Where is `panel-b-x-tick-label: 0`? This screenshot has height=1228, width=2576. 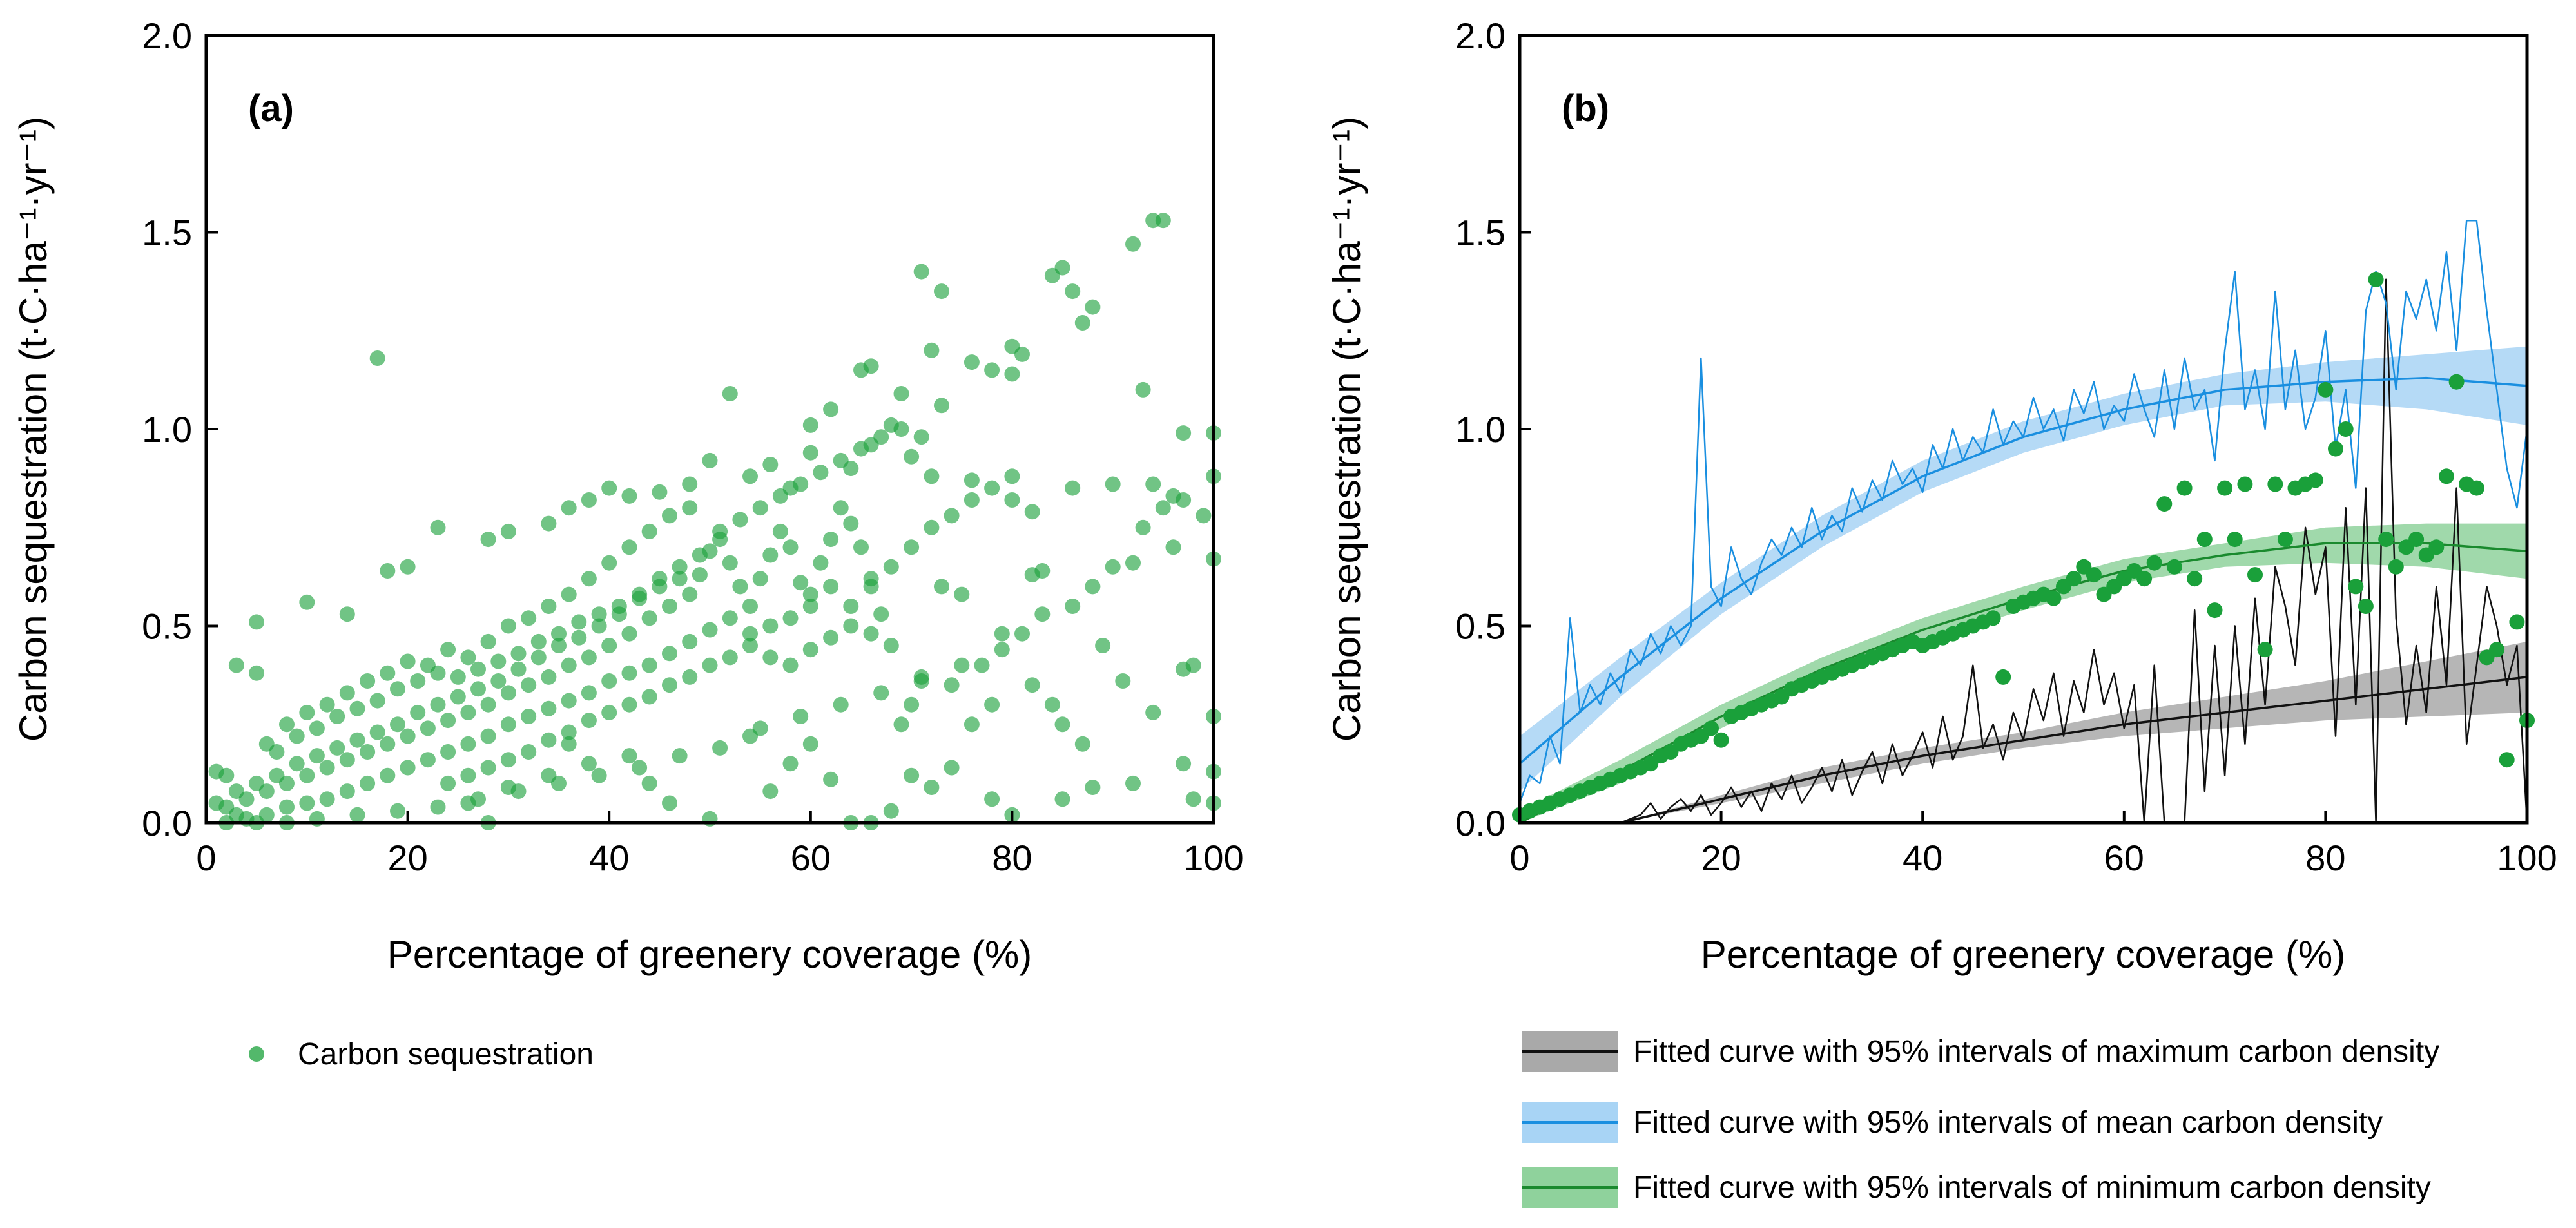 panel-b-x-tick-label: 0 is located at coordinates (1519, 858).